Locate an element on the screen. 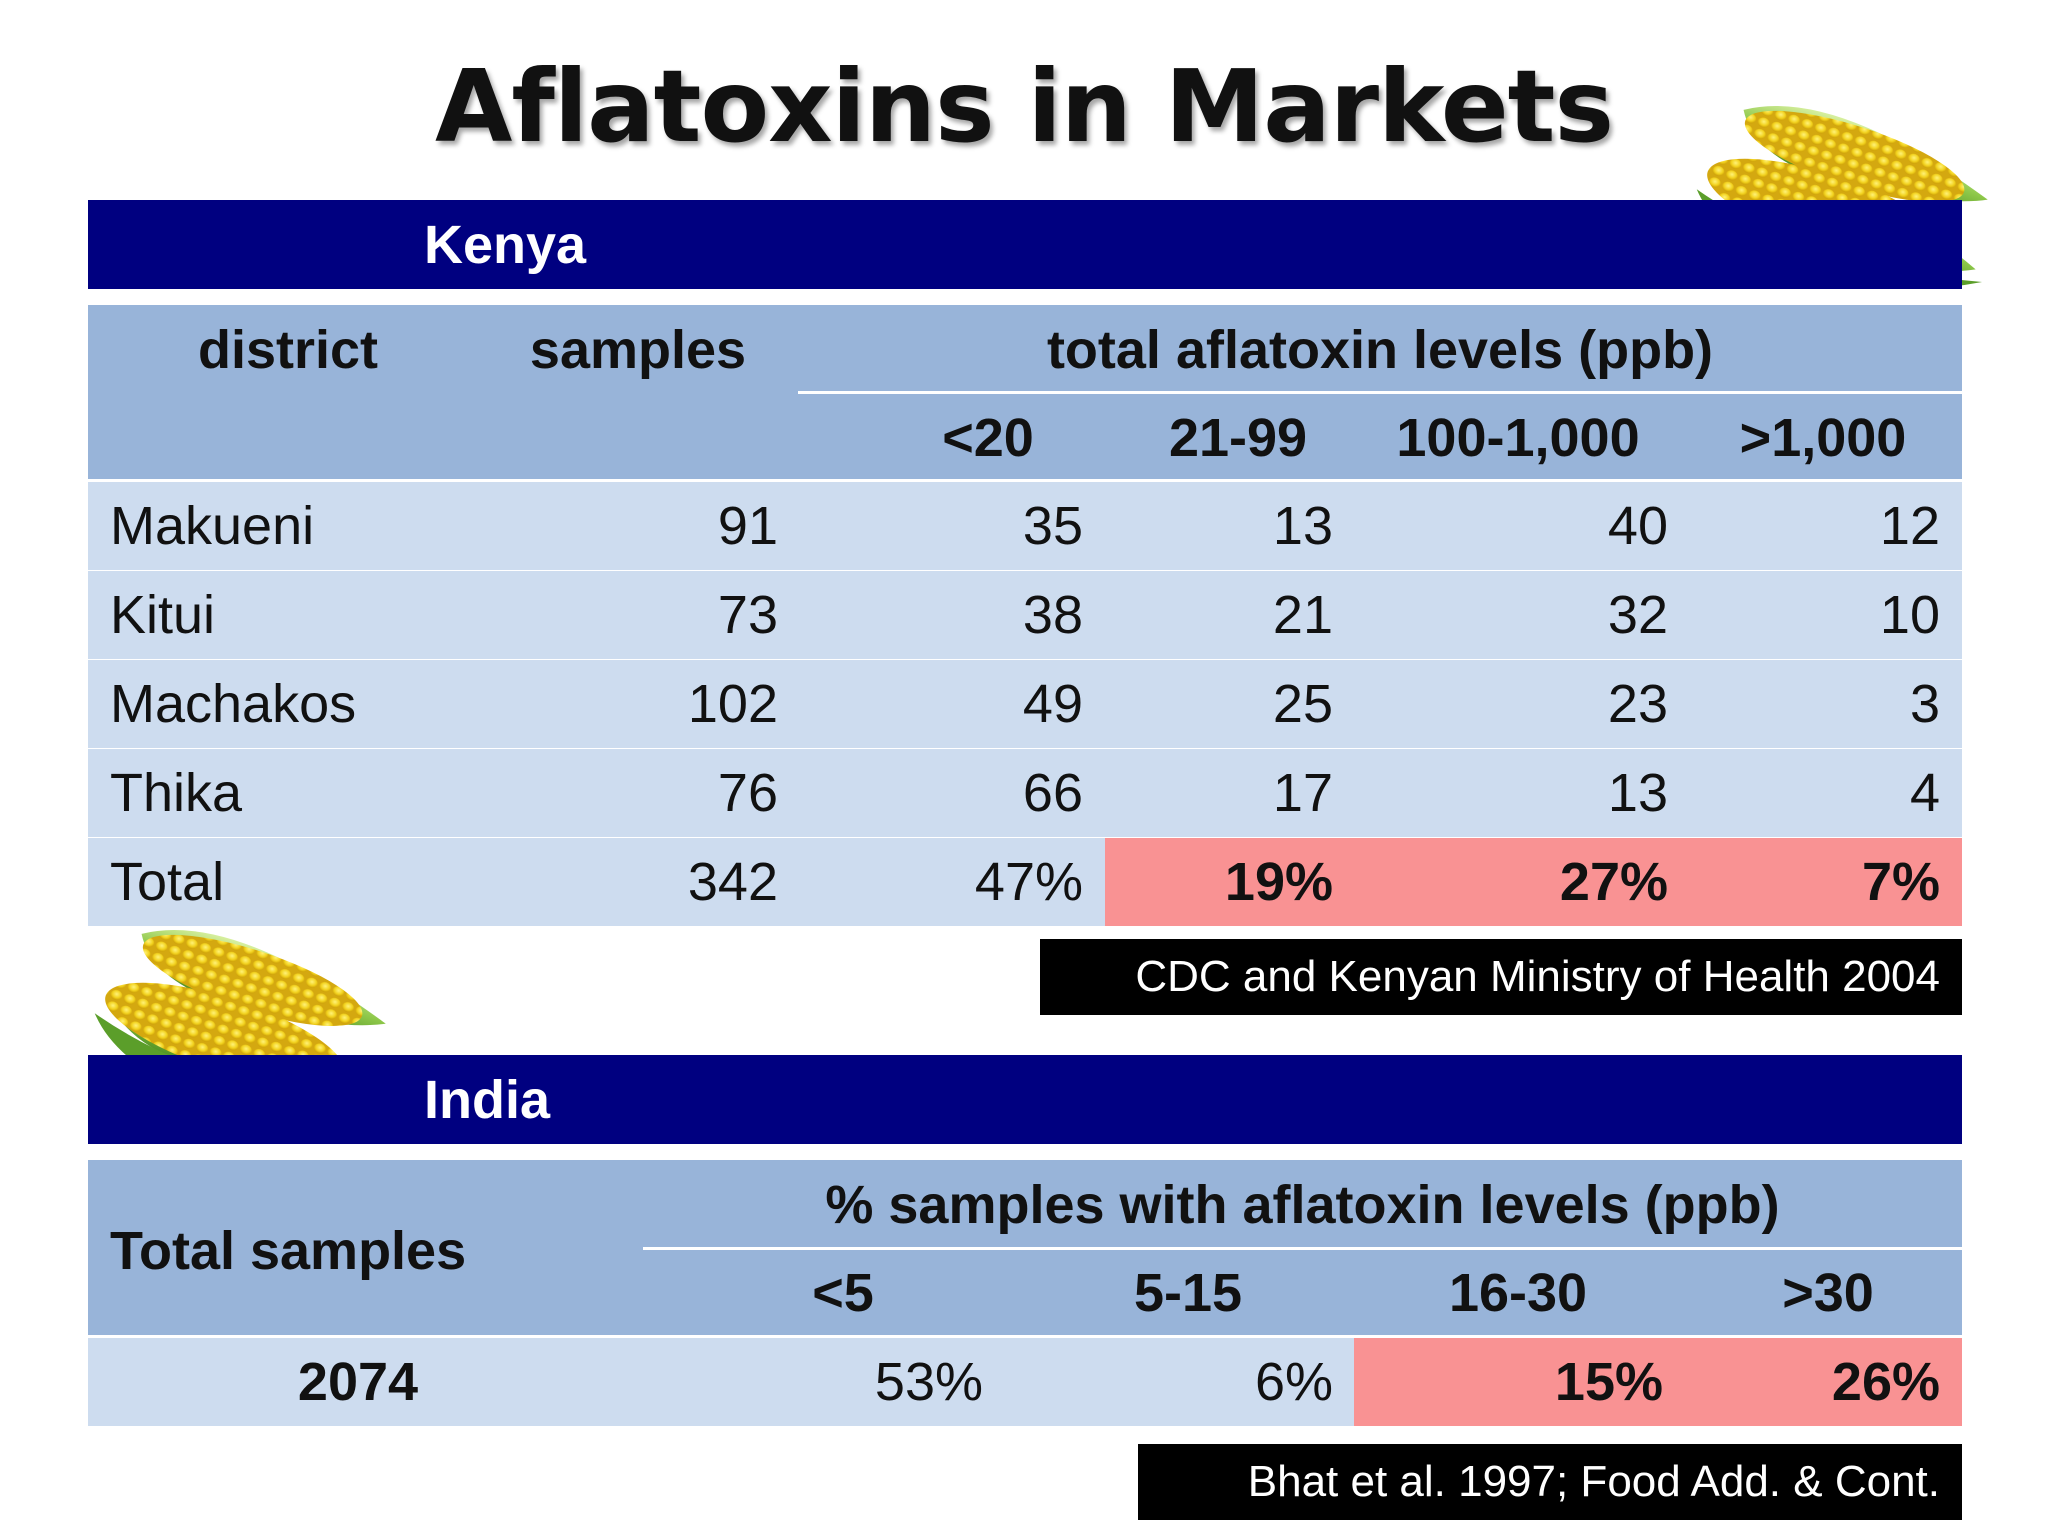 The width and height of the screenshot is (2048, 1536). india-label: India is located at coordinates (487, 1100).